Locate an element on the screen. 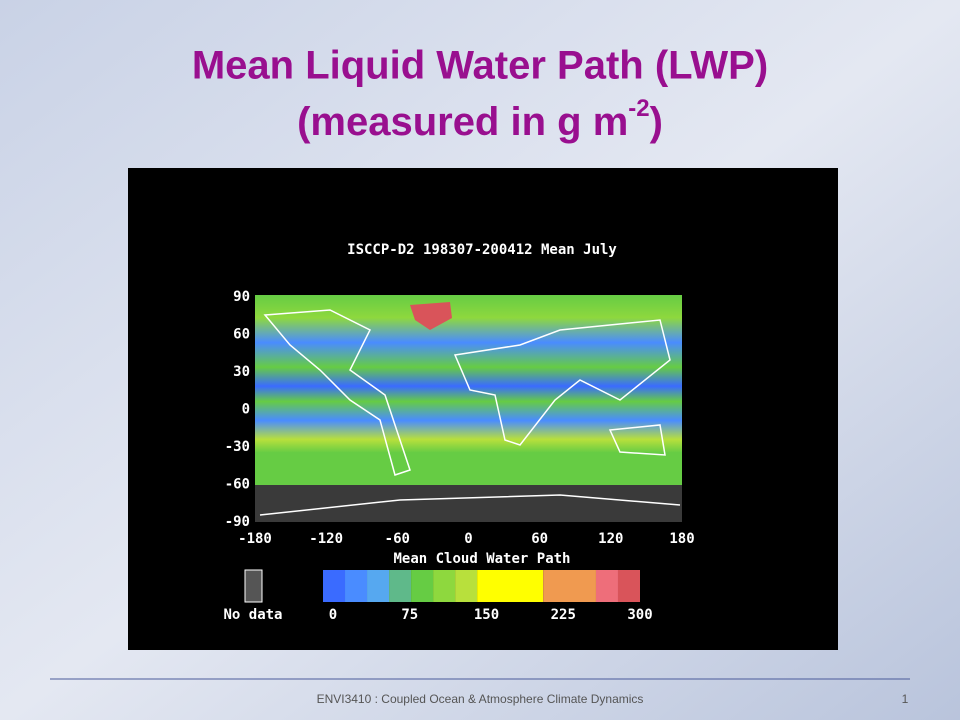  lat-label: 90 is located at coordinates (241, 297).